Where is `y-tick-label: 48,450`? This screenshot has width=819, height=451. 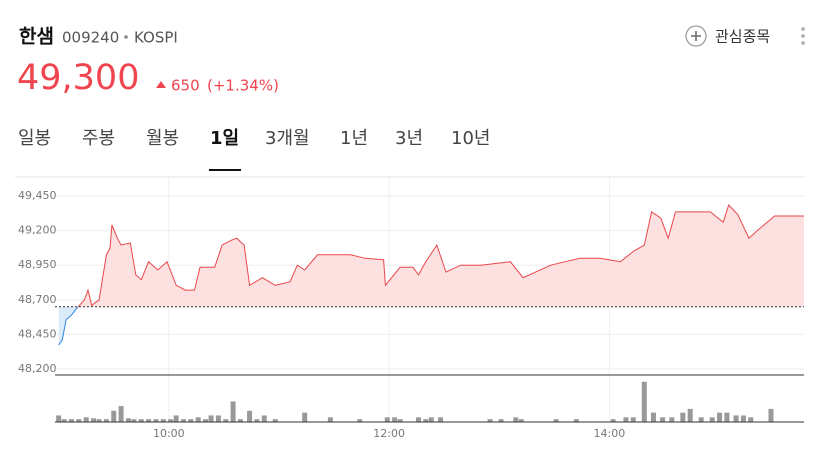 y-tick-label: 48,450 is located at coordinates (37, 333).